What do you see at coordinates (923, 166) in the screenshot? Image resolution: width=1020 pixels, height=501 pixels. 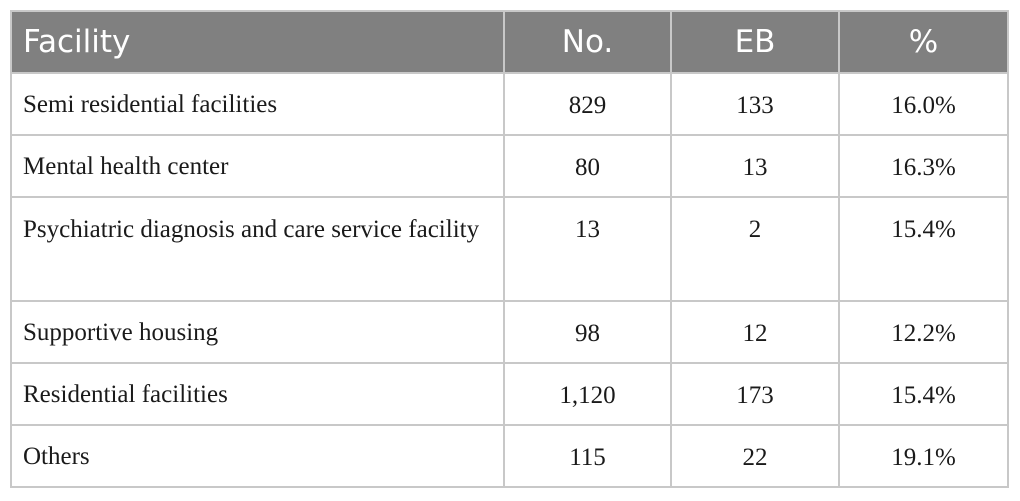 I see `cell-percent: 16.3%` at bounding box center [923, 166].